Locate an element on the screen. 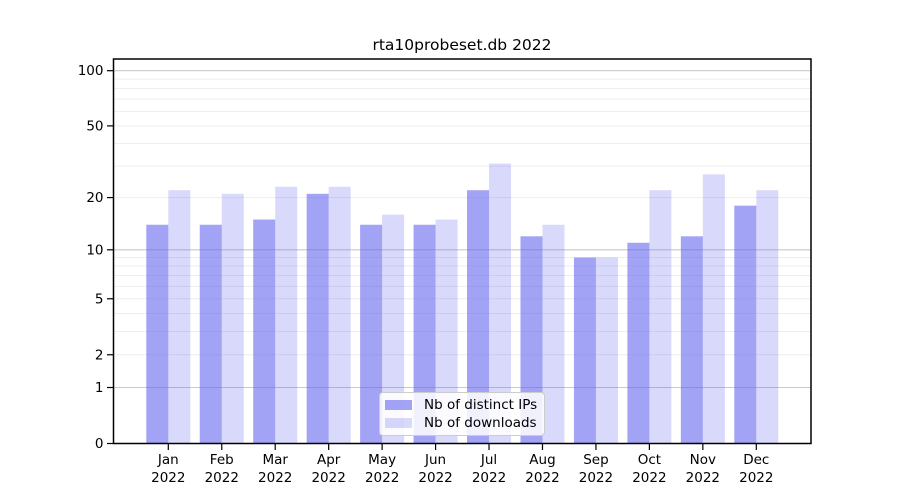 The height and width of the screenshot is (500, 900). bar-distinct-ips-feb is located at coordinates (210, 334).